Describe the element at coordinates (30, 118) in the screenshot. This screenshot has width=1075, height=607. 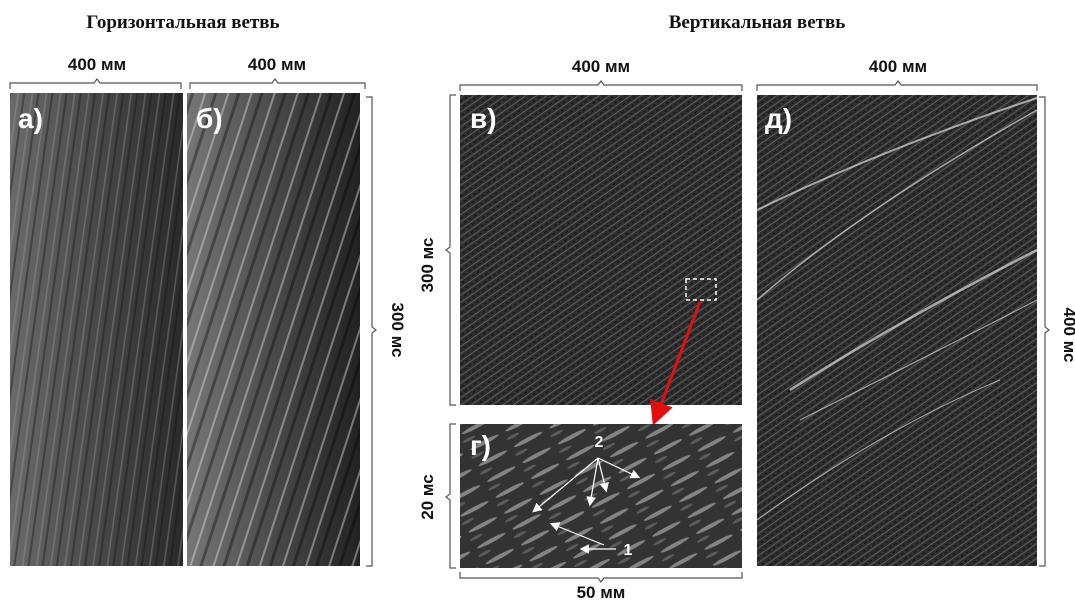
I see `panel-label: а)` at that location.